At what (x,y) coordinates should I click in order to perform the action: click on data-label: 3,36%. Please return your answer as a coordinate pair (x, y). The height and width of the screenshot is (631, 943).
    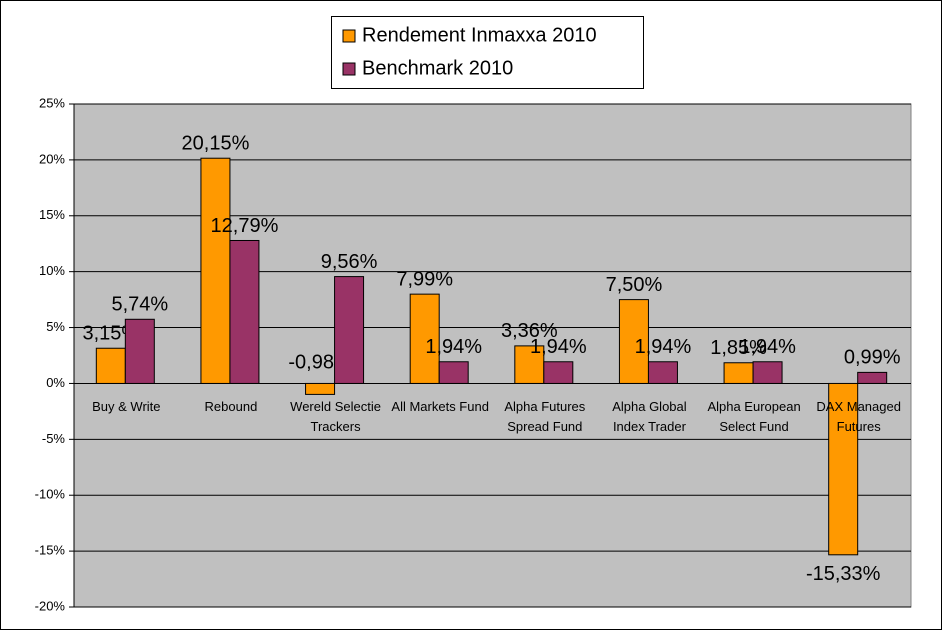
    Looking at the image, I should click on (529, 331).